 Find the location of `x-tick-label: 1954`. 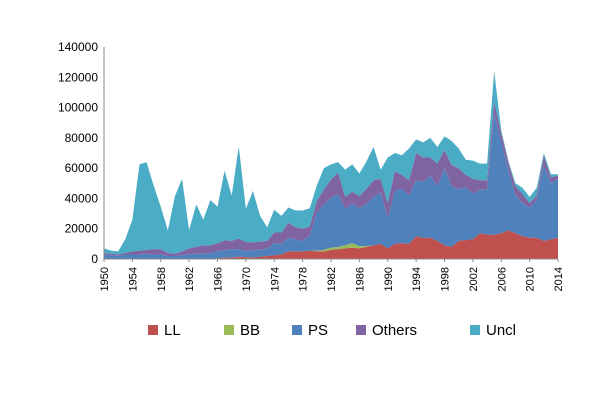

x-tick-label: 1954 is located at coordinates (133, 279).